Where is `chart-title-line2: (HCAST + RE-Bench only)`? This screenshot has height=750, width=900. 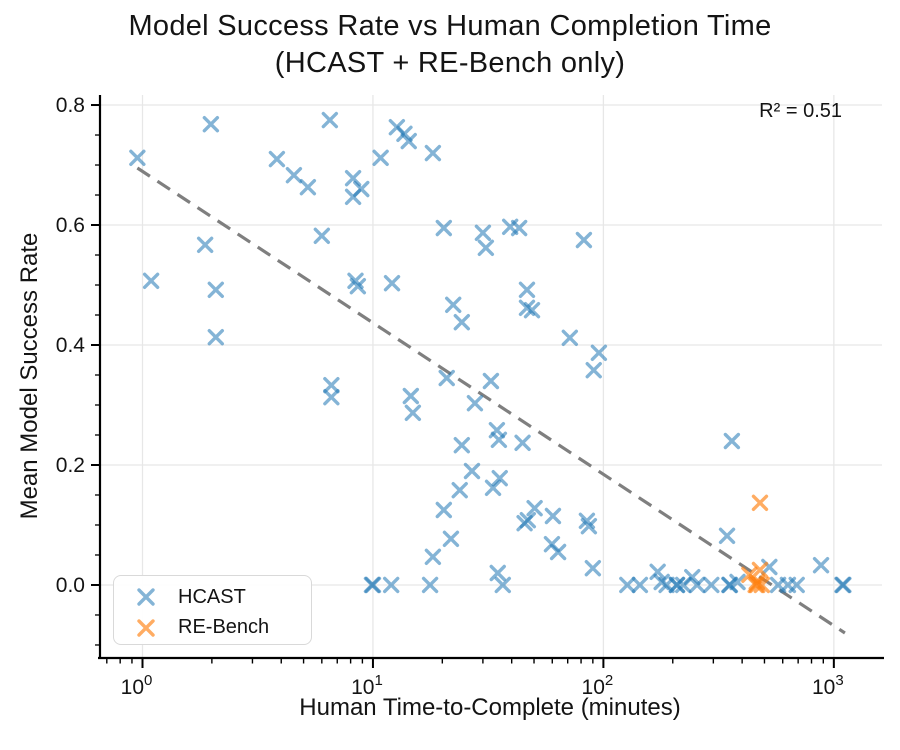 chart-title-line2: (HCAST + RE-Bench only) is located at coordinates (450, 63).